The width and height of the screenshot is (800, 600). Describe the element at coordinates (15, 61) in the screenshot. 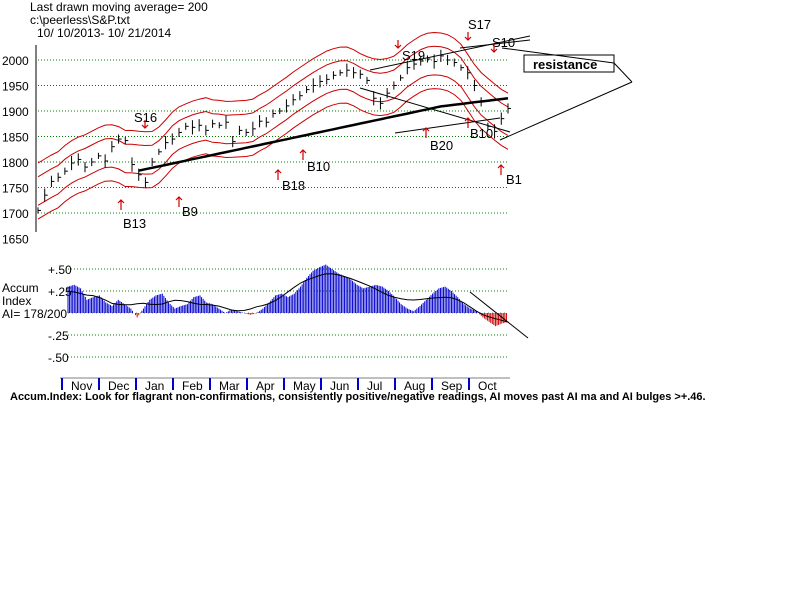

I see `y-tick-label: 2000` at that location.